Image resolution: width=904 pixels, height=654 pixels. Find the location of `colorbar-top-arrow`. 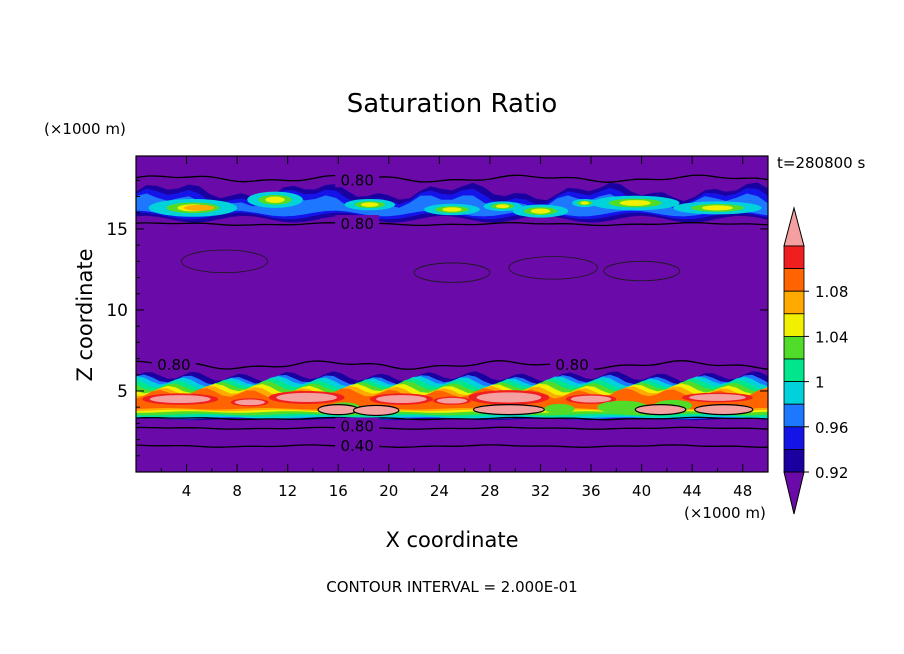

colorbar-top-arrow is located at coordinates (794, 226).